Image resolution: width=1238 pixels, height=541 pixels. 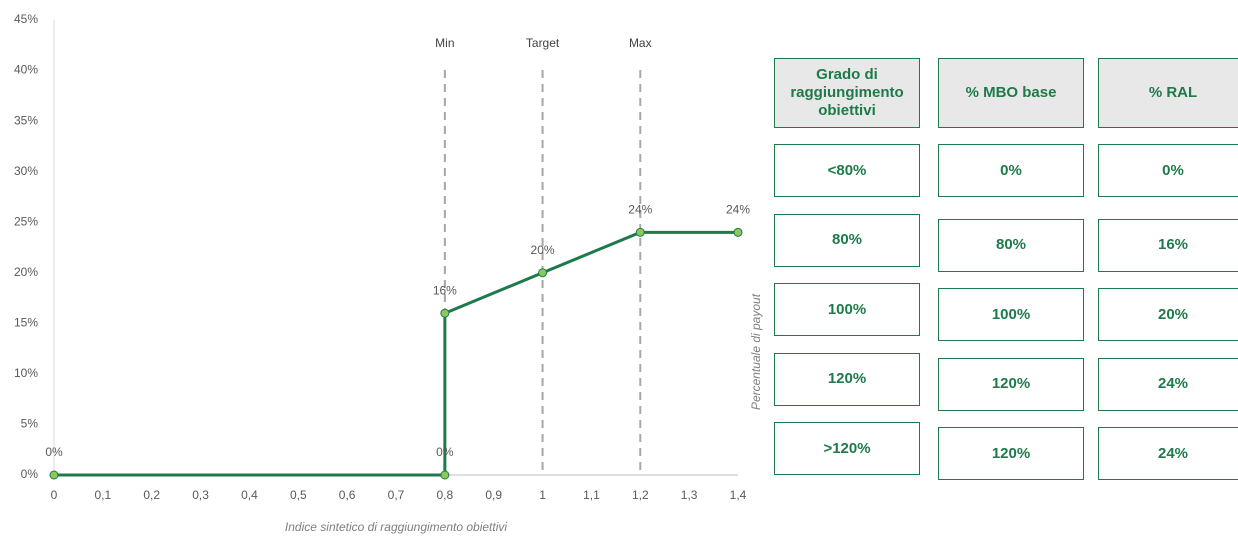 I want to click on y-tick-label: 15%, so click(x=26, y=323).